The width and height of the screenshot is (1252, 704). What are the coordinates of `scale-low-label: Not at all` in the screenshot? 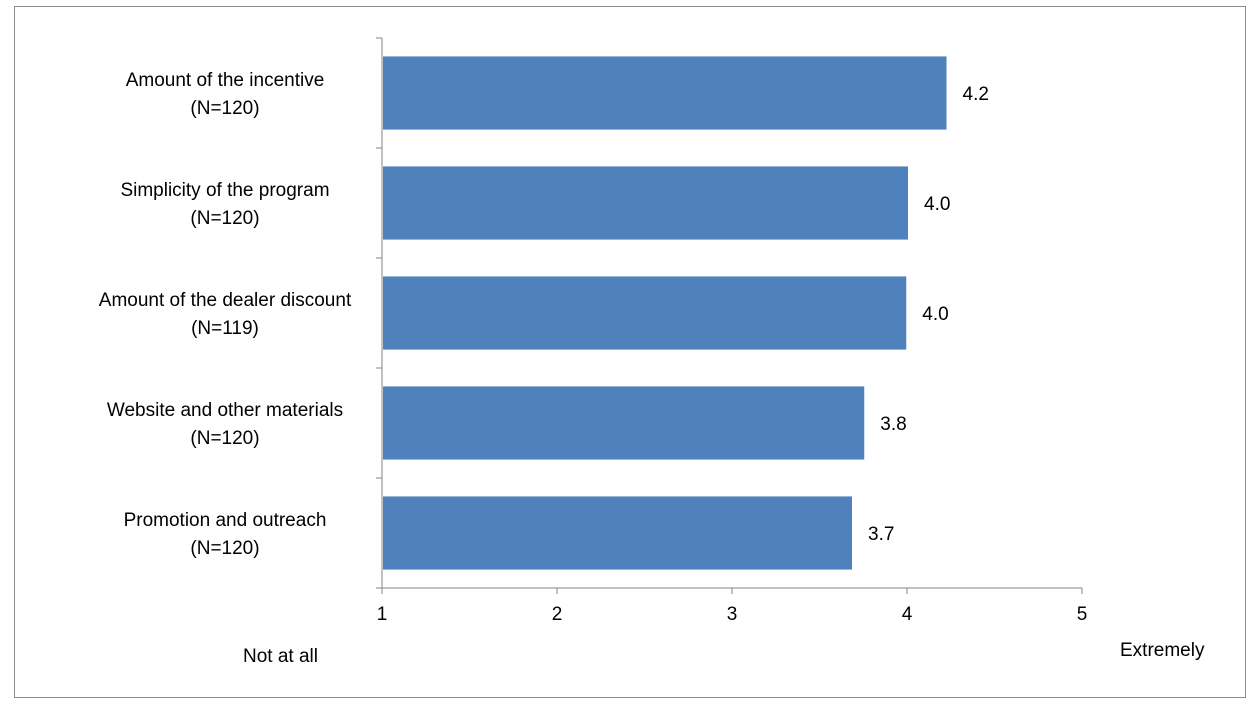 It's located at (280, 656).